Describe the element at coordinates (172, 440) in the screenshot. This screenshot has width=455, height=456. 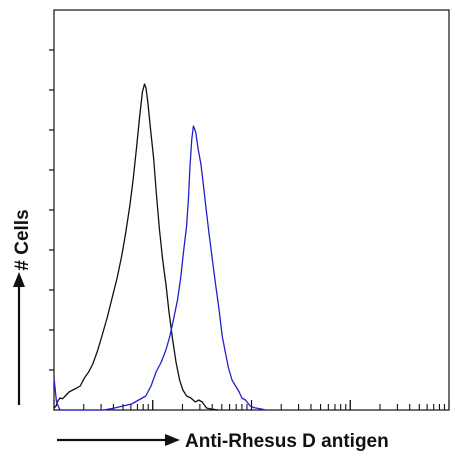
I see `x-axis-arrow-head` at that location.